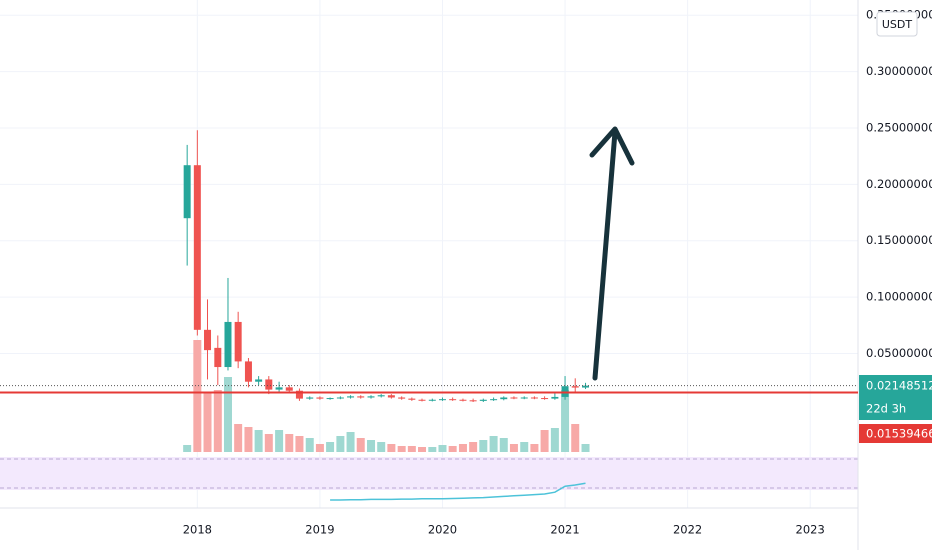 This screenshot has width=932, height=550. I want to click on x-tick-label: 2021, so click(564, 530).